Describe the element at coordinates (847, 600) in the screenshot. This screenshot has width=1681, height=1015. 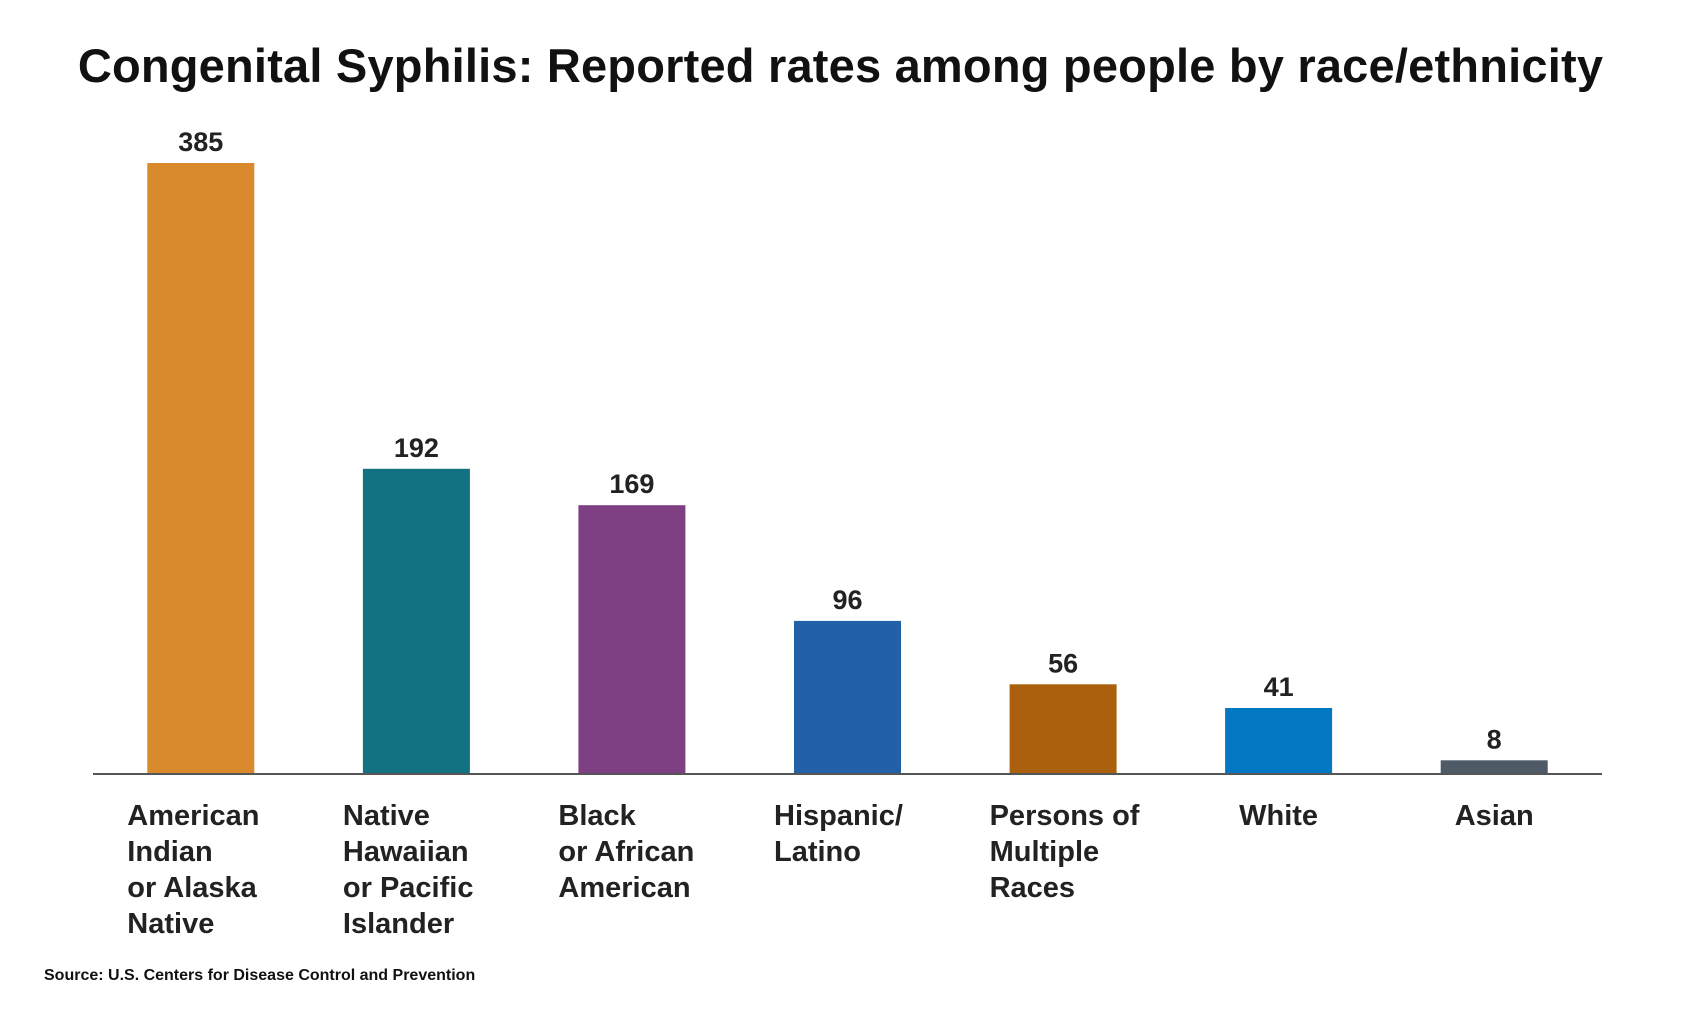
I see `bar-value-label: 96` at that location.